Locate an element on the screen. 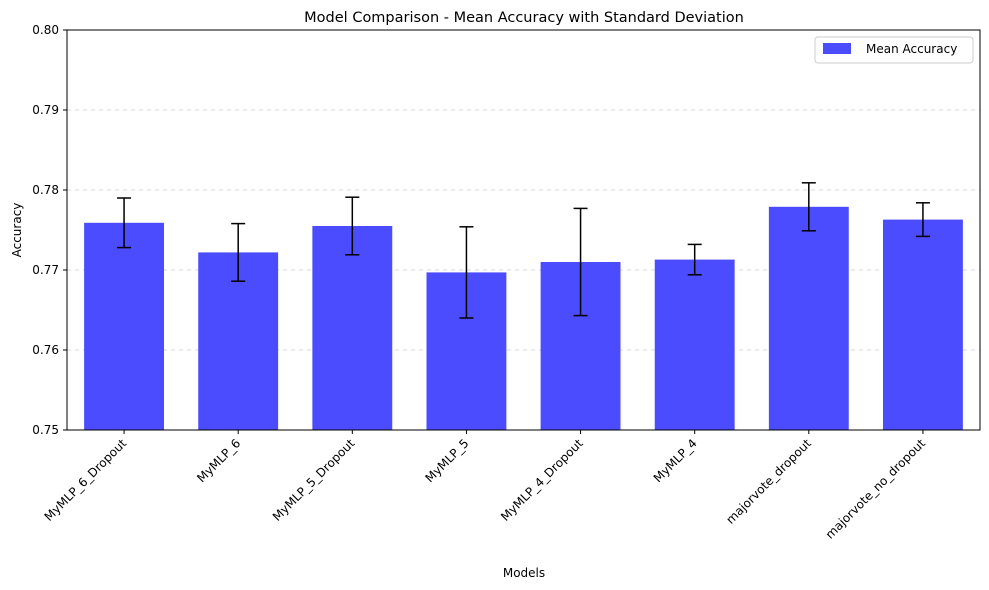  y-tick-label: 0.77 is located at coordinates (45, 270).